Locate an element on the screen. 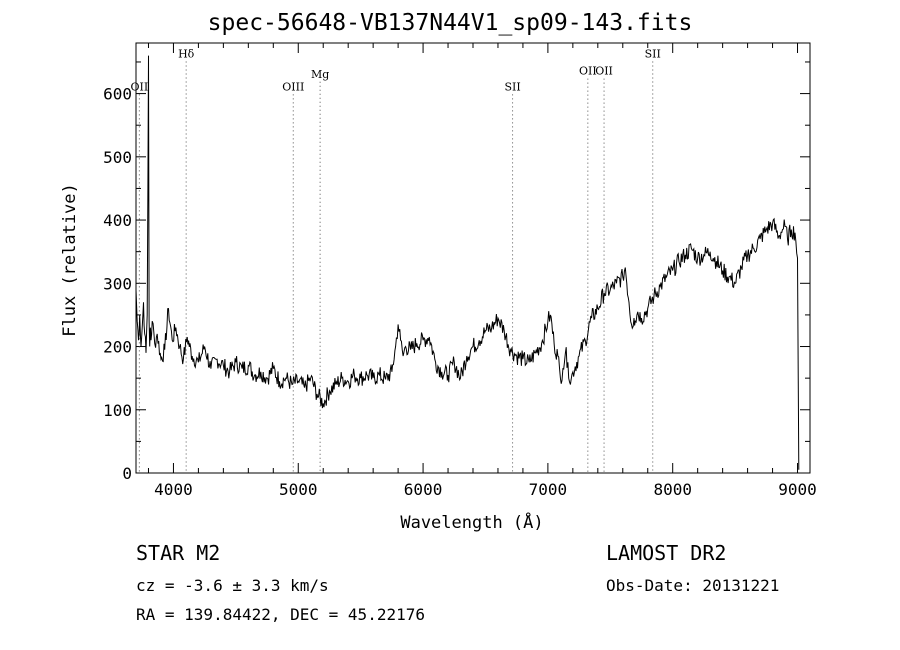 The height and width of the screenshot is (650, 900). y-axis-label: Flux (relative) is located at coordinates (70, 260).